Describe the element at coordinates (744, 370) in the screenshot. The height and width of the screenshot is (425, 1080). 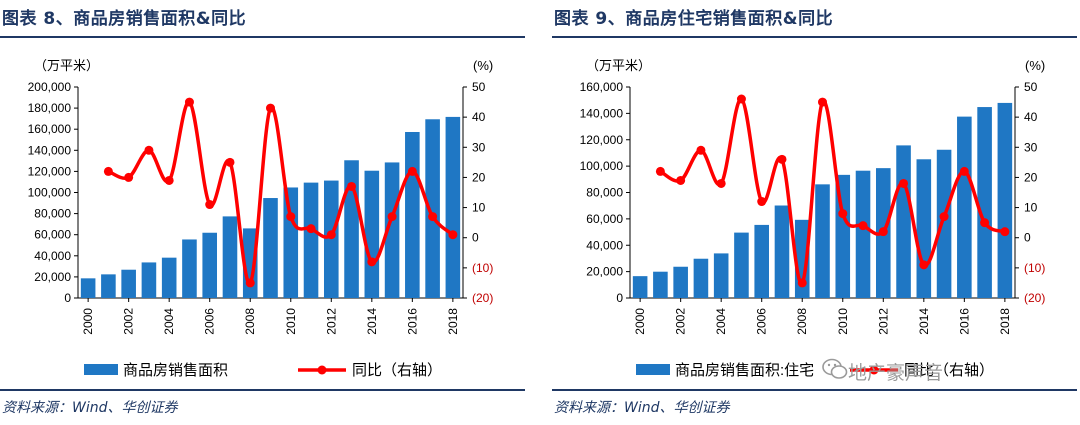
I see `legend-bar-label: 商品房销售面积:住宅` at that location.